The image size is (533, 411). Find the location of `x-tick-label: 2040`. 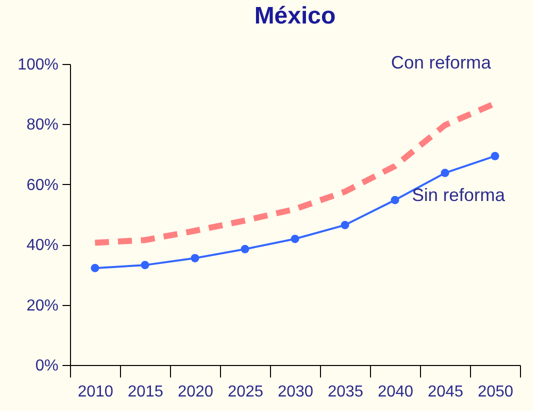

x-tick-label: 2040 is located at coordinates (396, 392).